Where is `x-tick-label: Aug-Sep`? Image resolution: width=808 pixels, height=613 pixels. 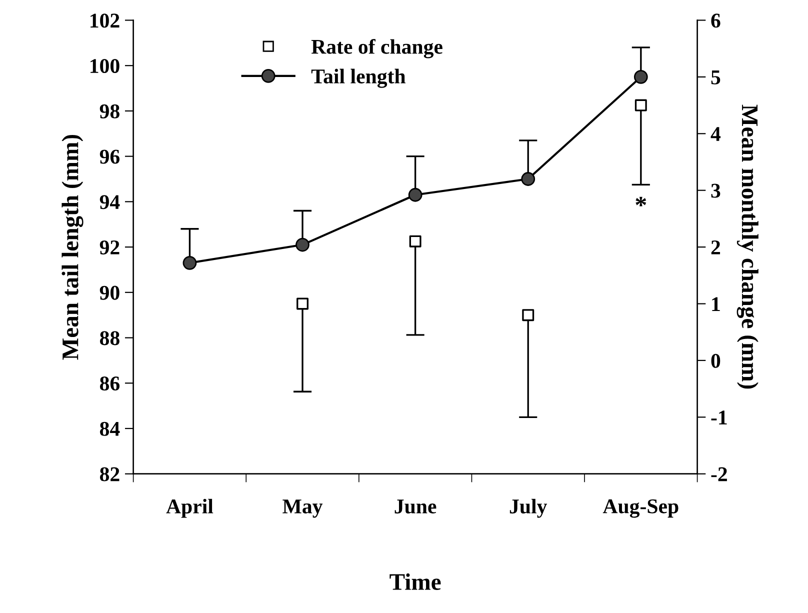 x-tick-label: Aug-Sep is located at coordinates (640, 508).